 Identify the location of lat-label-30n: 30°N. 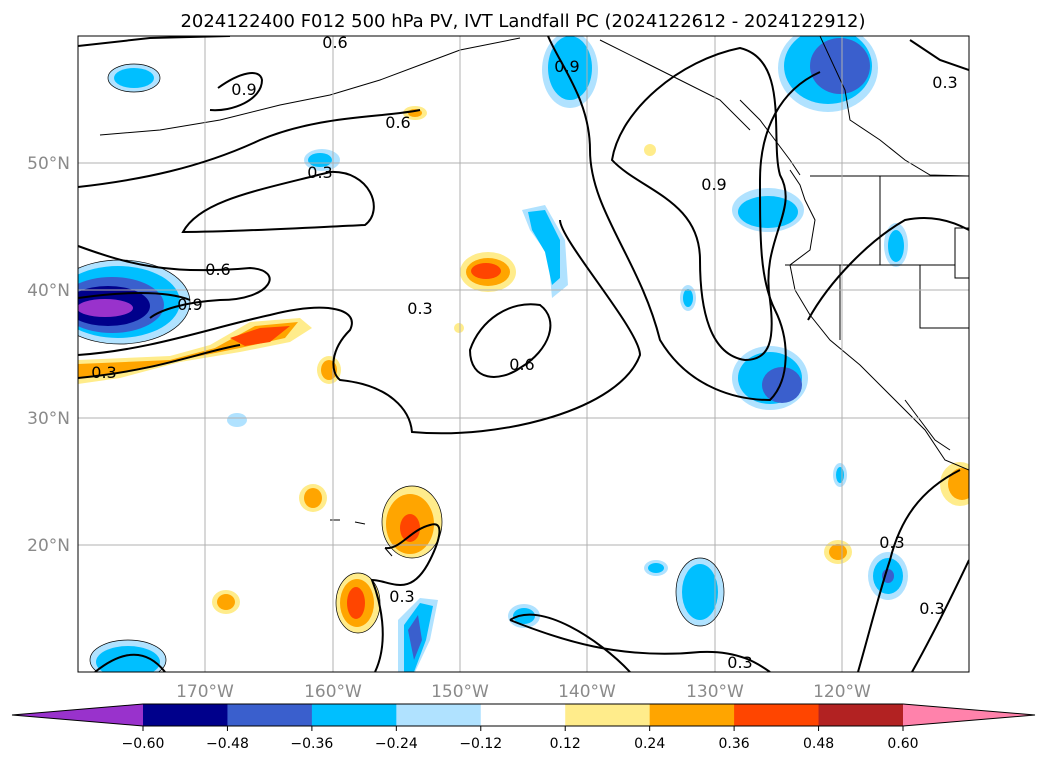
(48, 419).